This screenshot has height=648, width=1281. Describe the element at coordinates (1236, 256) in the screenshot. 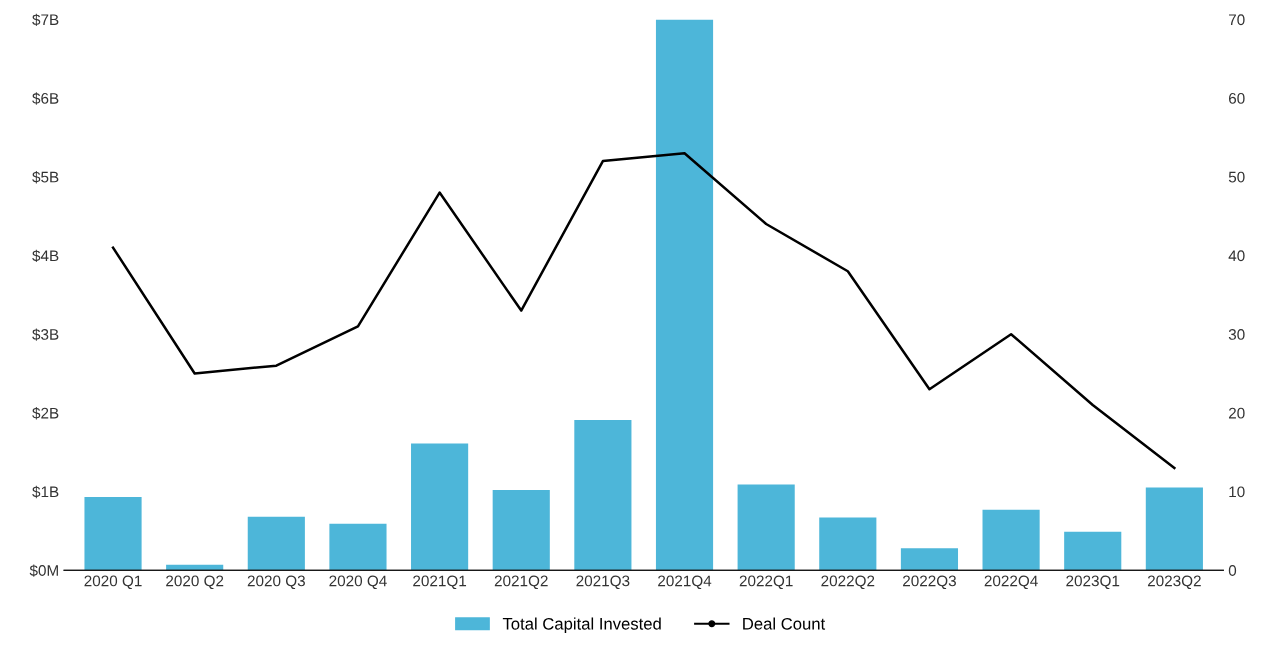

I see `y2-tick-label: 40` at that location.